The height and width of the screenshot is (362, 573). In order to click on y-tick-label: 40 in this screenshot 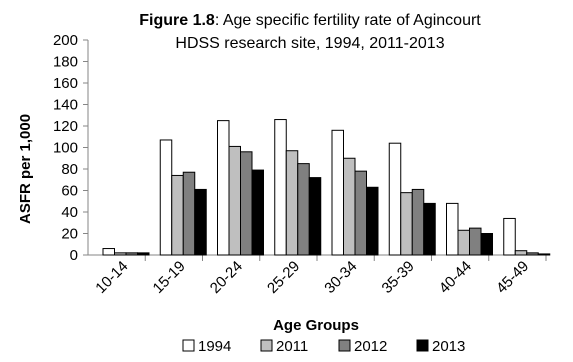, I will do `click(69, 212)`.